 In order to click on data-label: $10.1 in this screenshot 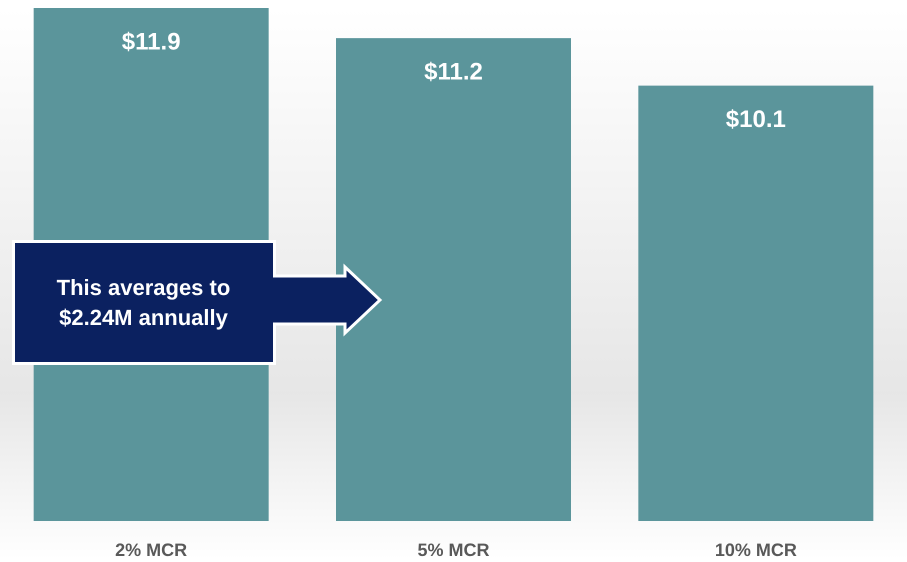, I will do `click(756, 120)`.